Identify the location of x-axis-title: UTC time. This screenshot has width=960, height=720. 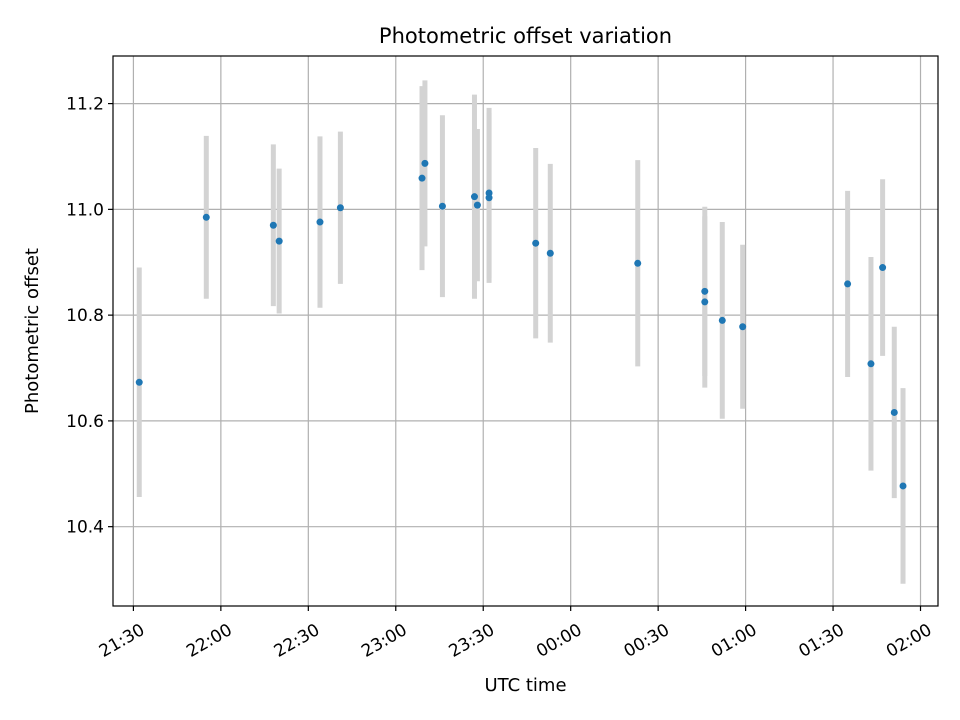
(525, 685).